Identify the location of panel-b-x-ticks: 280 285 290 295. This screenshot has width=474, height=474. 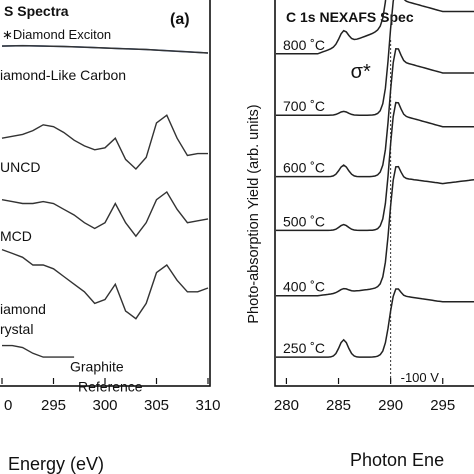
(364, 396).